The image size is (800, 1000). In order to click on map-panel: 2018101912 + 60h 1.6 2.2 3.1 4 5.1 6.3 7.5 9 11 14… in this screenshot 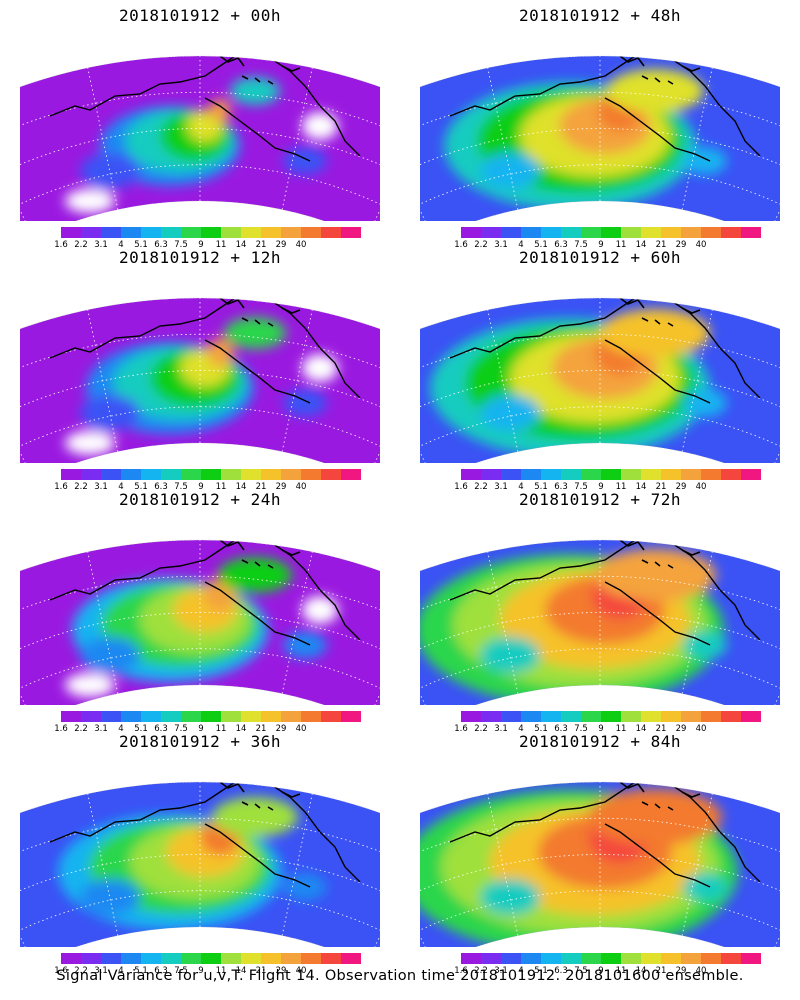, I will do `click(600, 370)`.